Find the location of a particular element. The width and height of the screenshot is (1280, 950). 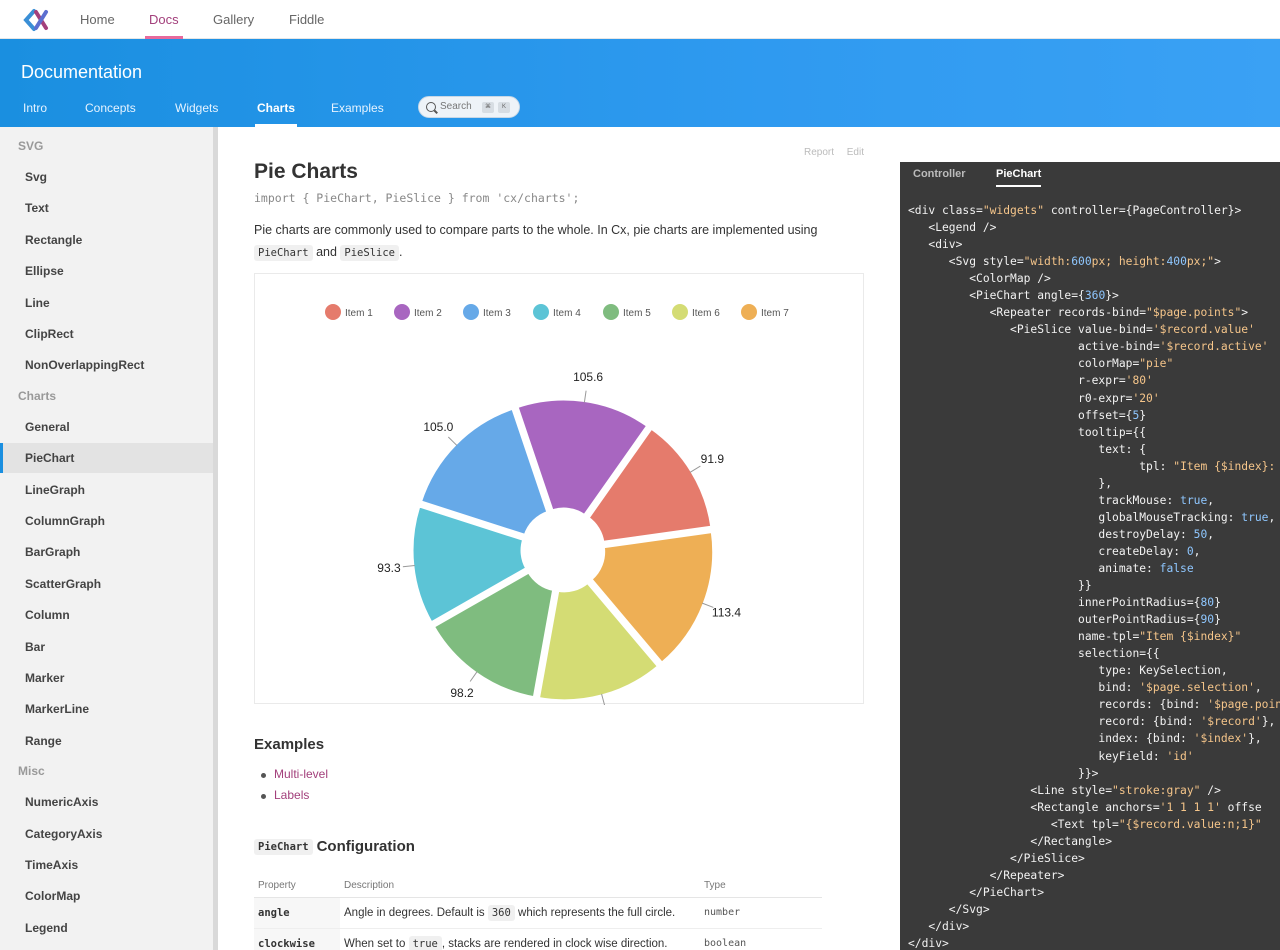

code-tab-controller: Controller is located at coordinates (939, 174).